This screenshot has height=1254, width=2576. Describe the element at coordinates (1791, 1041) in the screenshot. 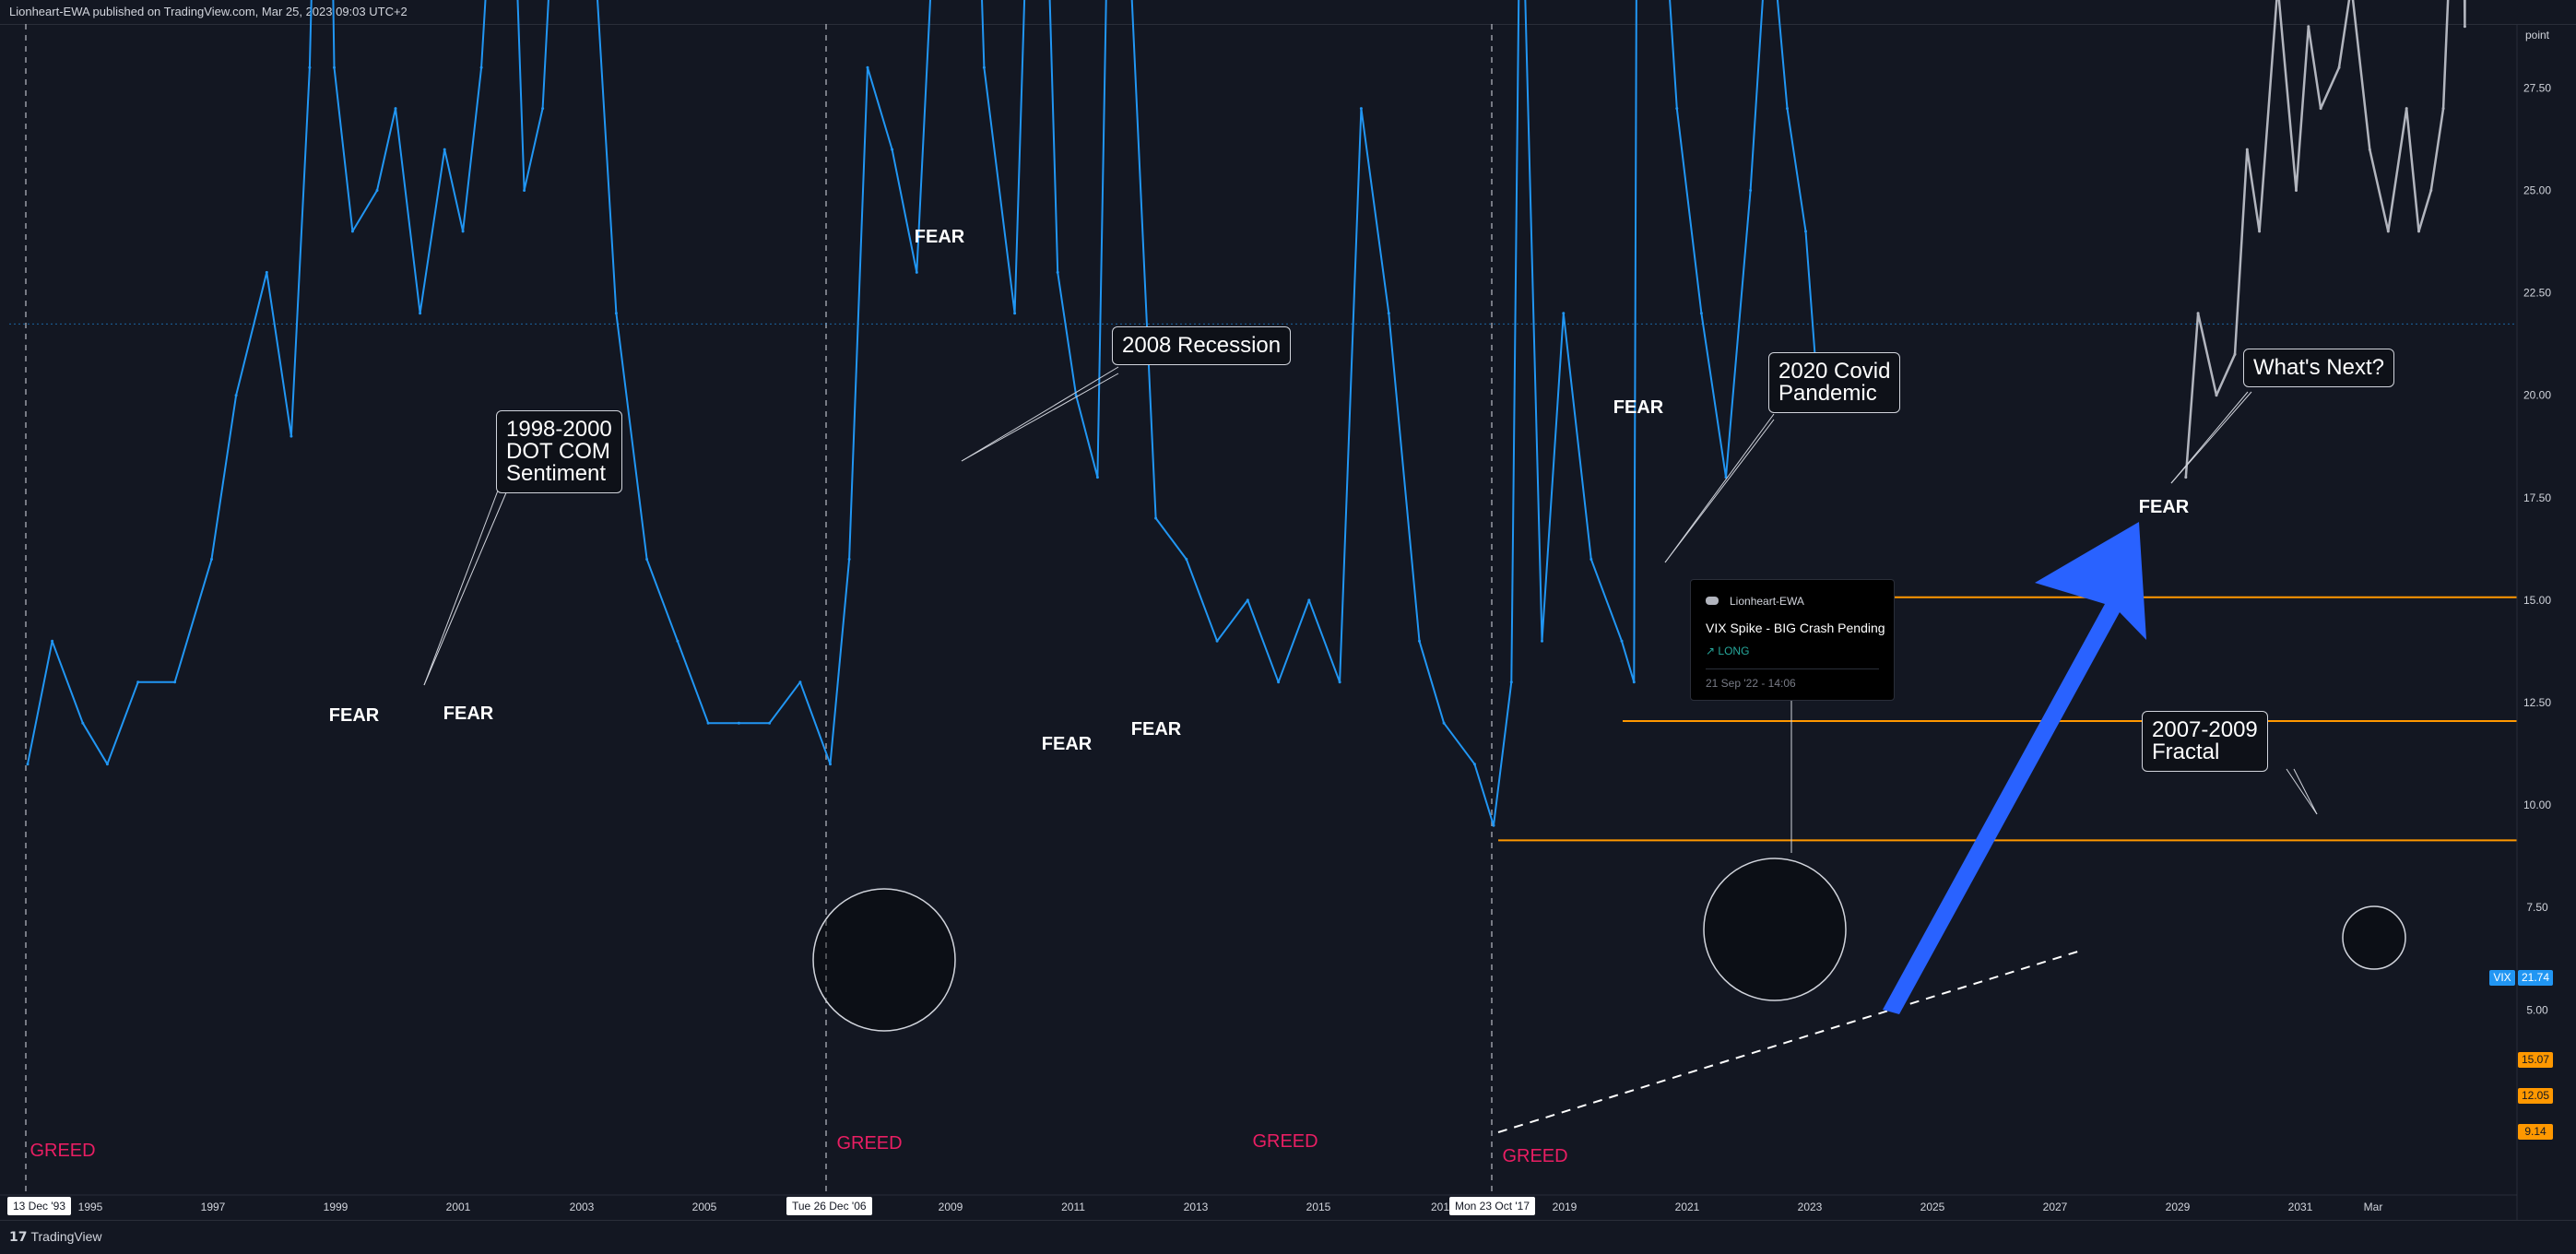

I see `trend-line` at that location.